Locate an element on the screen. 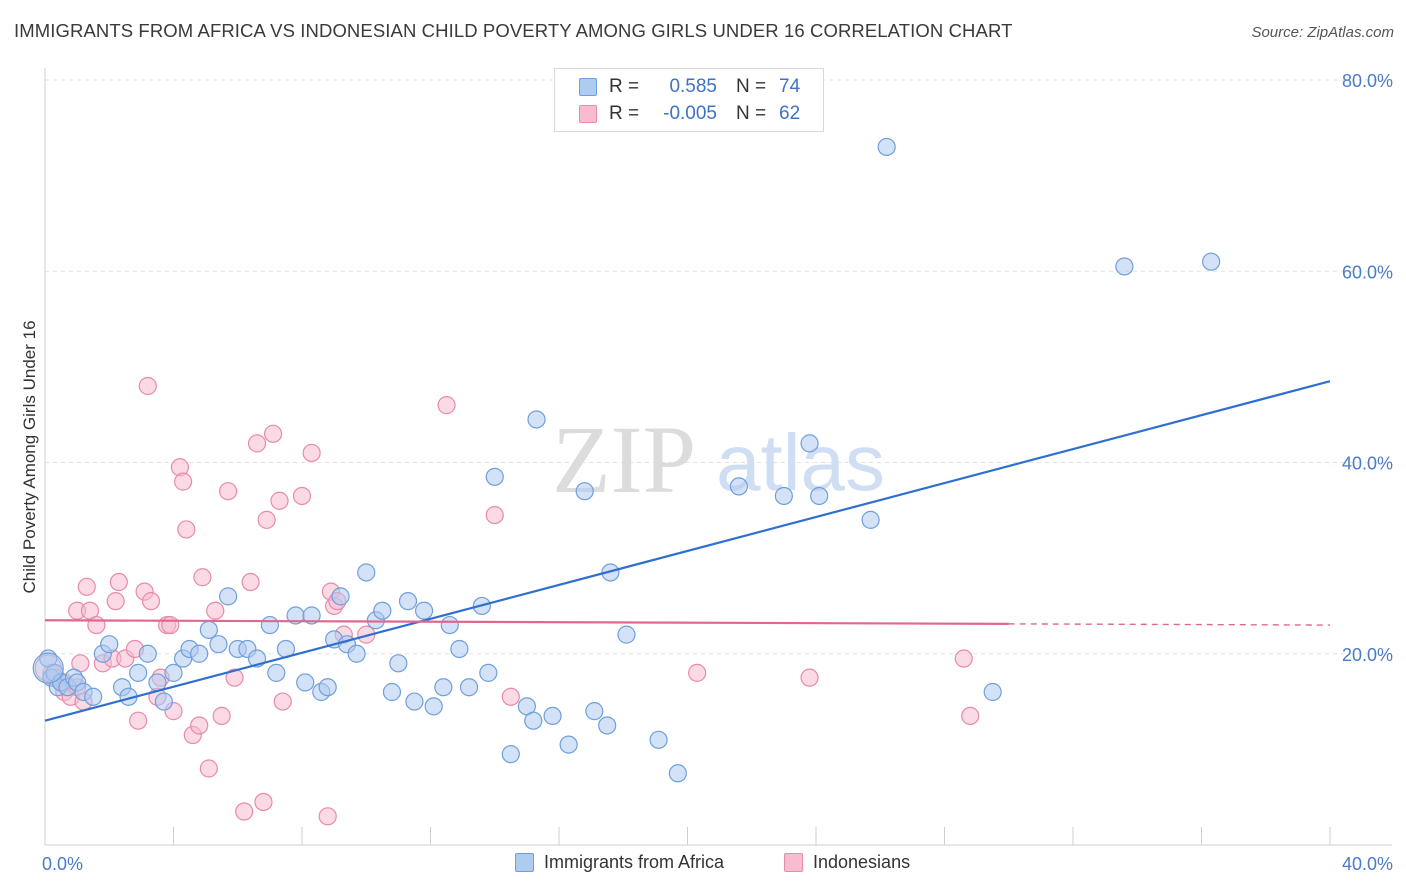  legend-n-value: 62 is located at coordinates (790, 113).